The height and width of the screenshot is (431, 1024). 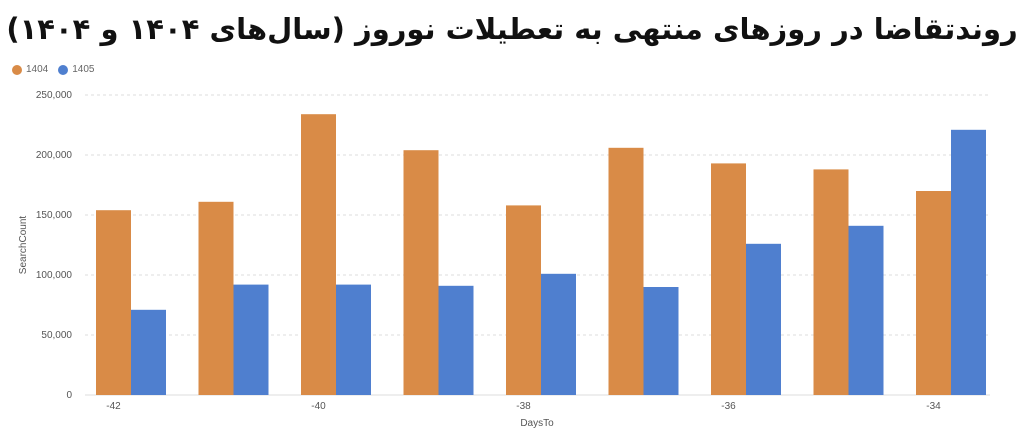 I want to click on x-tick-label: -38, so click(x=523, y=406).